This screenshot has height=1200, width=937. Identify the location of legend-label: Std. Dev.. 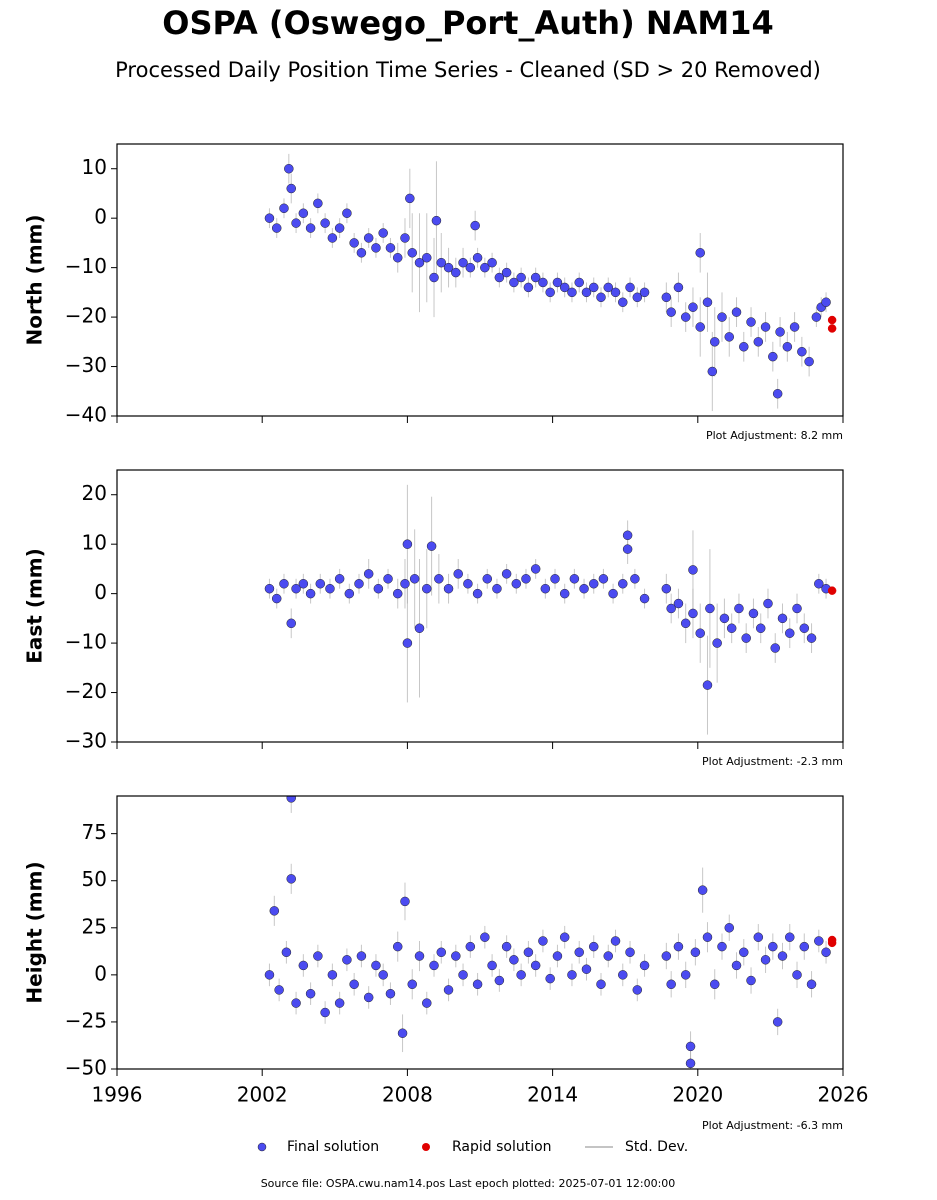
(656, 1147).